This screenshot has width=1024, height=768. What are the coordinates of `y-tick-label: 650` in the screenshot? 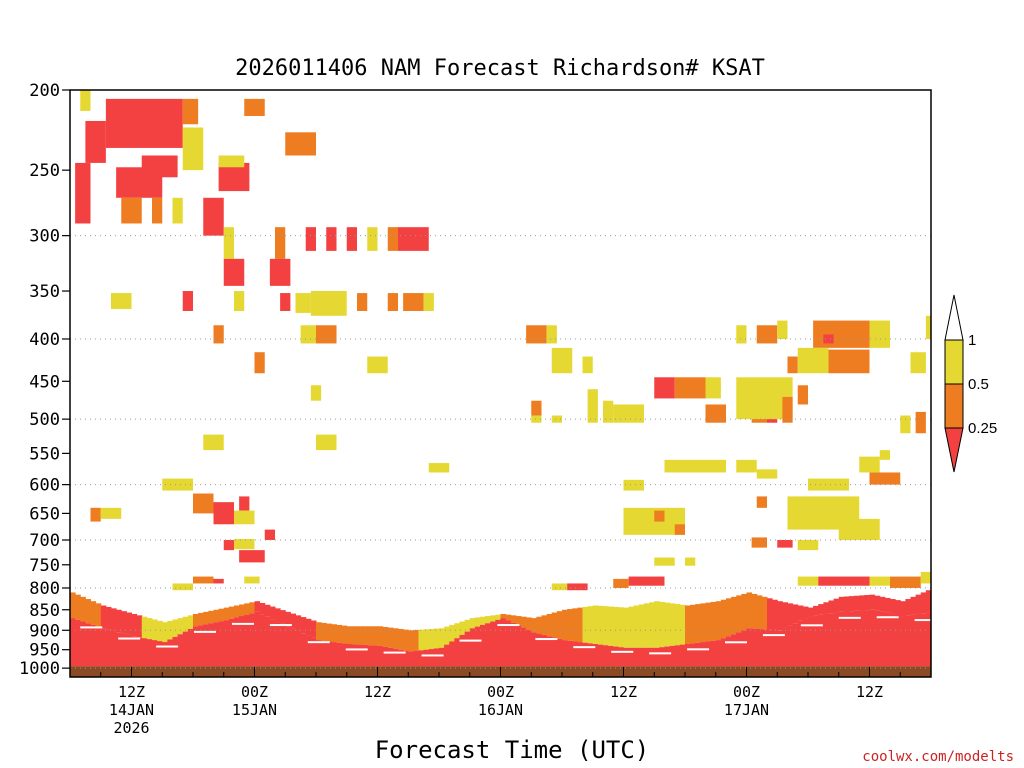 It's located at (44, 514).